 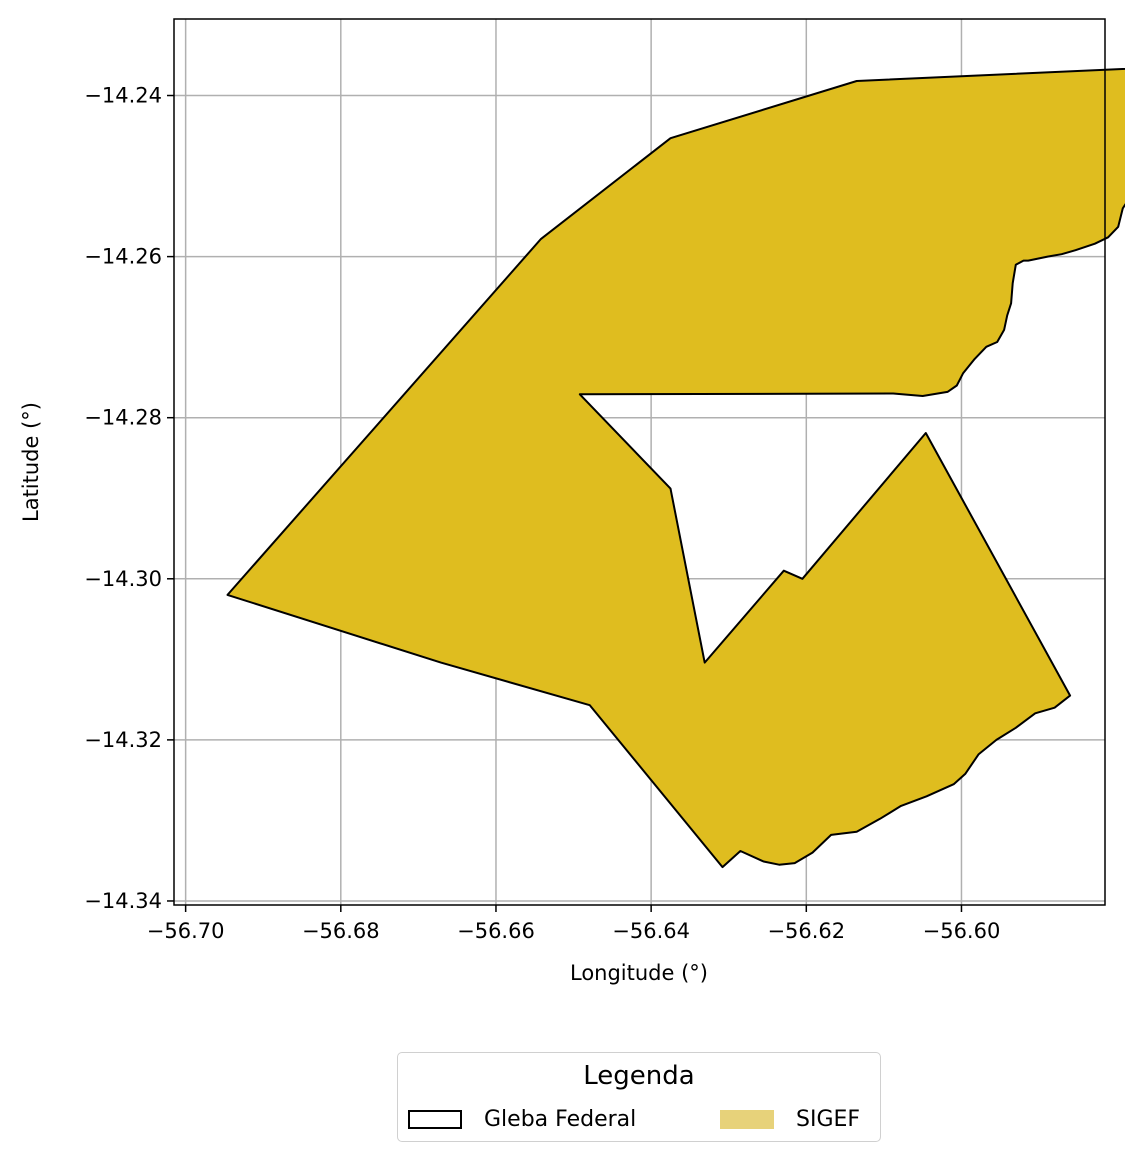 What do you see at coordinates (123, 418) in the screenshot?
I see `y-tick-label: −14.28` at bounding box center [123, 418].